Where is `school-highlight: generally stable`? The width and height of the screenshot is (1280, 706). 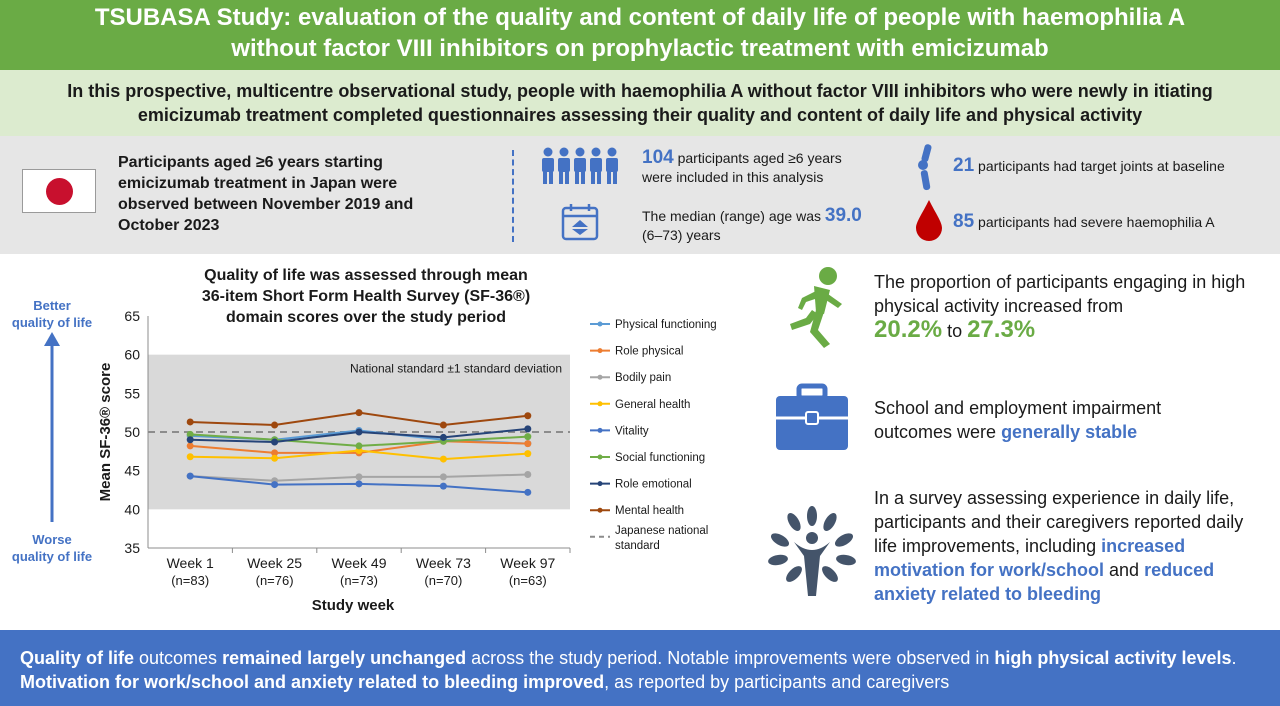
school-highlight: generally stable is located at coordinates (1069, 432).